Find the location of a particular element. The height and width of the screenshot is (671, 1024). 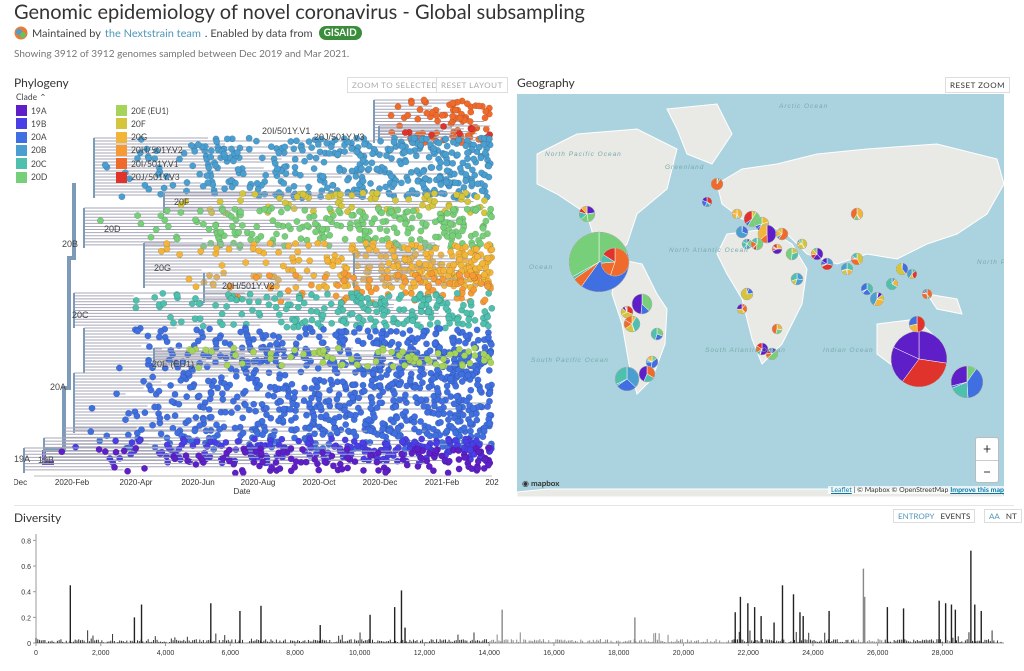

tree-x-tick: 2021-Feb is located at coordinates (442, 482).